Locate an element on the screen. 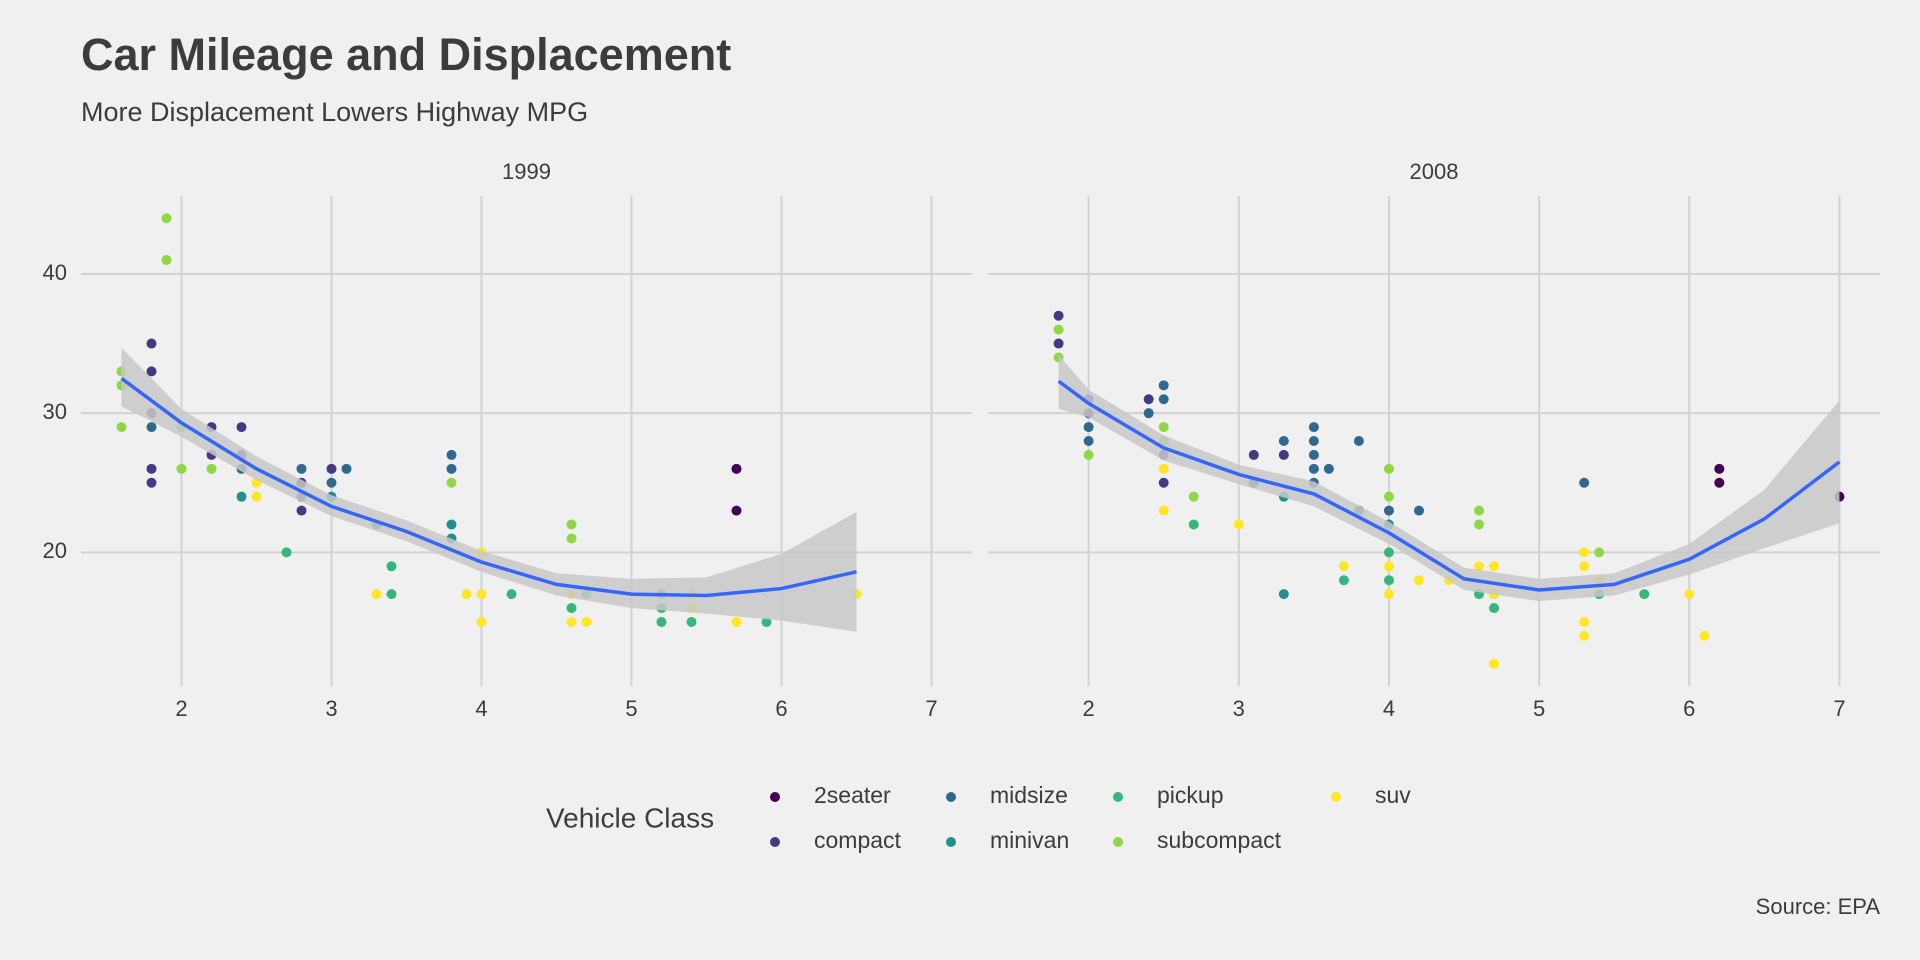  x-tick-label: 5 is located at coordinates (1539, 708).